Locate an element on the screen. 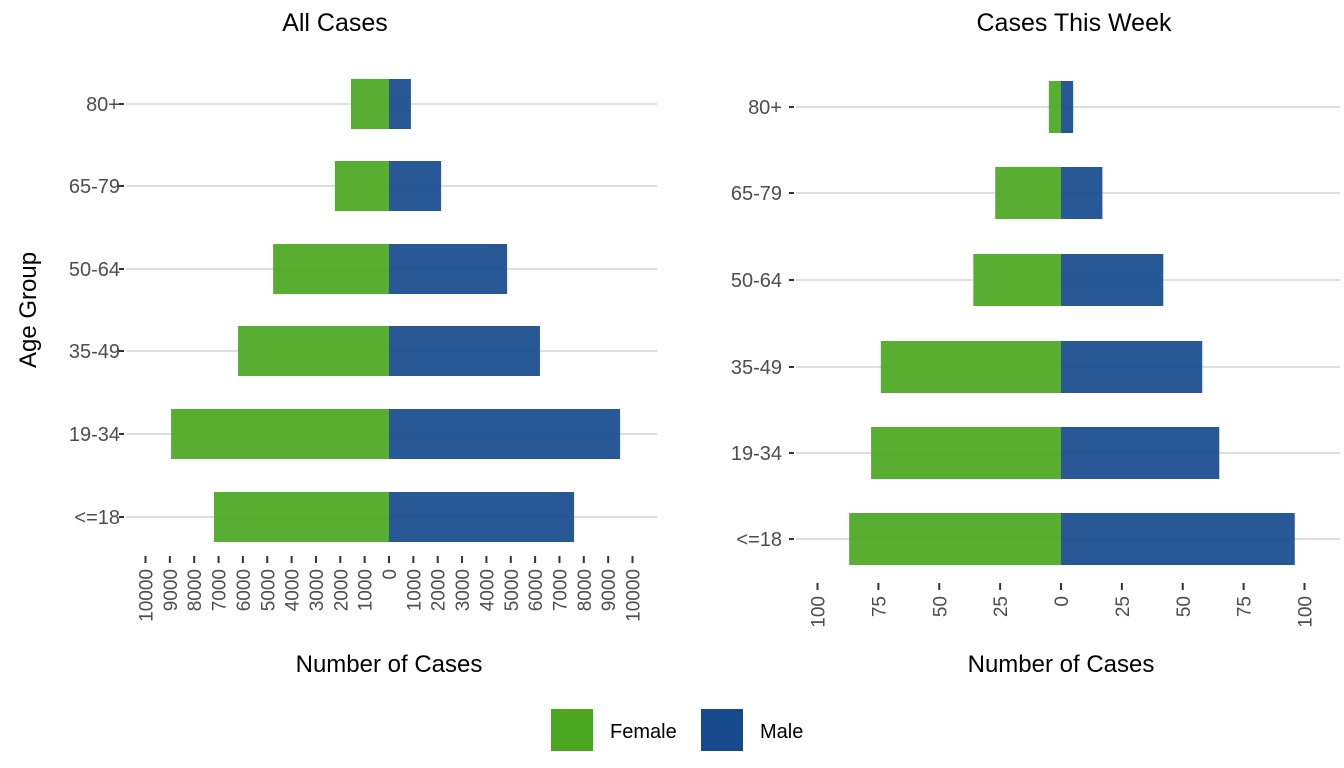 This screenshot has height=768, width=1344. x-ticks: 100 75 50 25 0 25 50 75 100 is located at coordinates (1063, 605).